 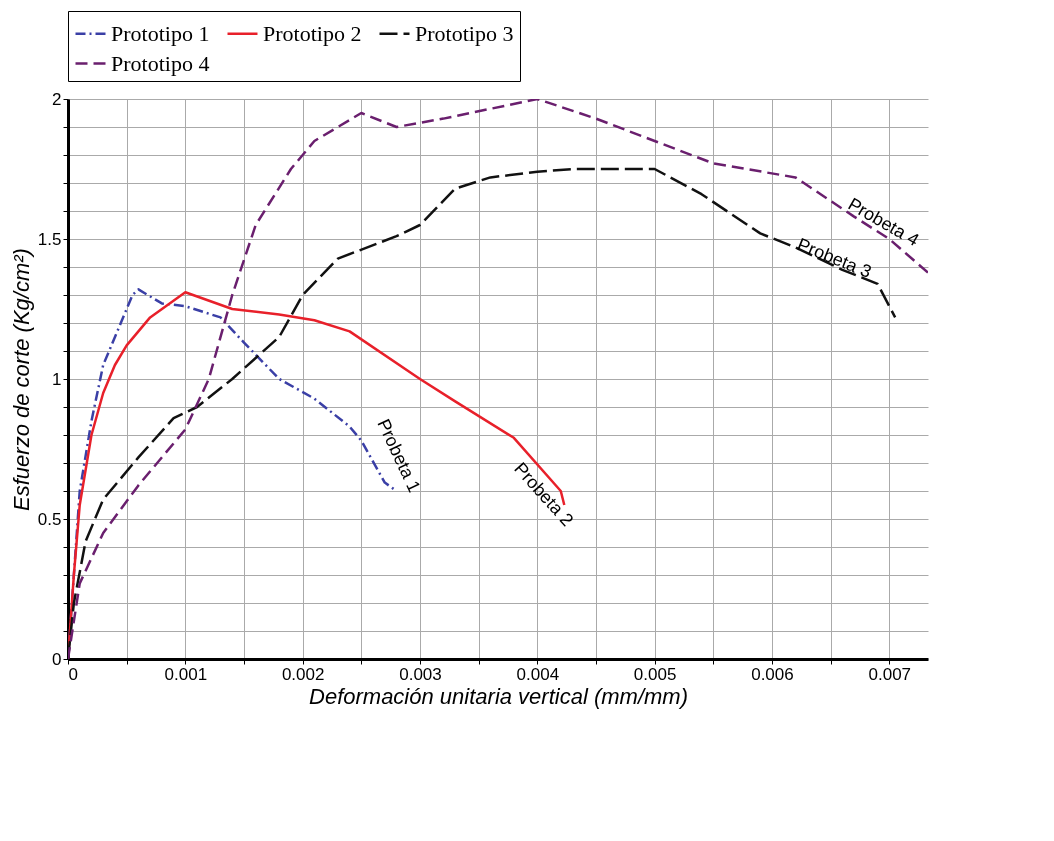 I want to click on legend-label: Prototipo 3, so click(x=464, y=33).